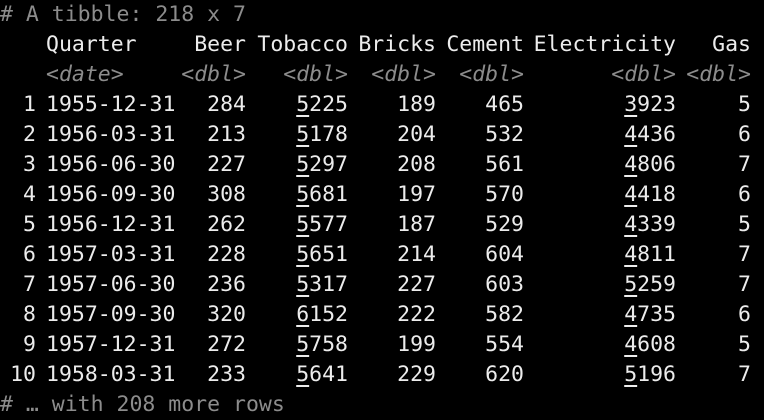  Describe the element at coordinates (328, 194) in the screenshot. I see `tobacco-remaining-digits: 681` at that location.